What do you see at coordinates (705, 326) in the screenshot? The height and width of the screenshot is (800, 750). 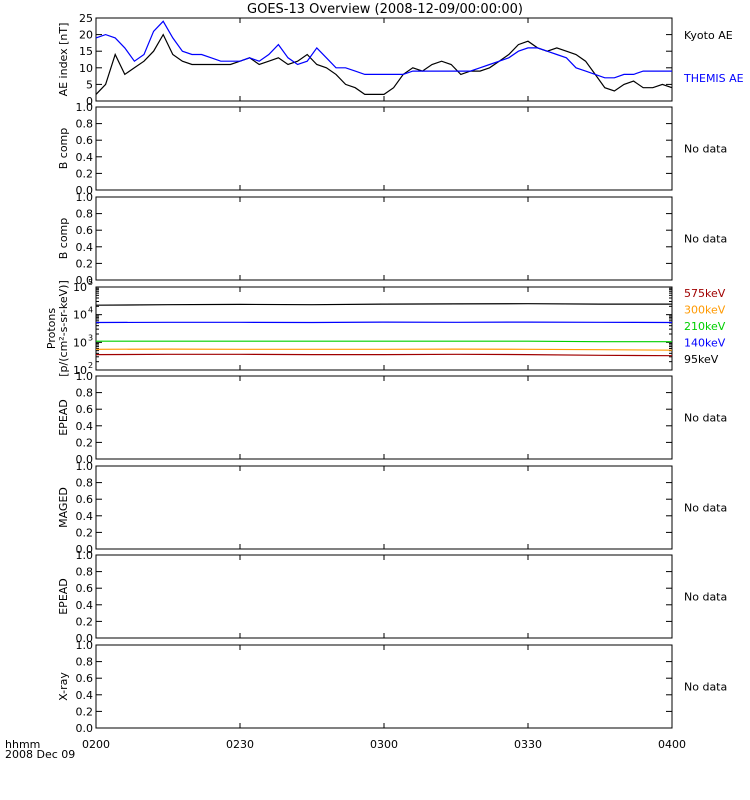 I see `legend-210kev: 210keV` at bounding box center [705, 326].